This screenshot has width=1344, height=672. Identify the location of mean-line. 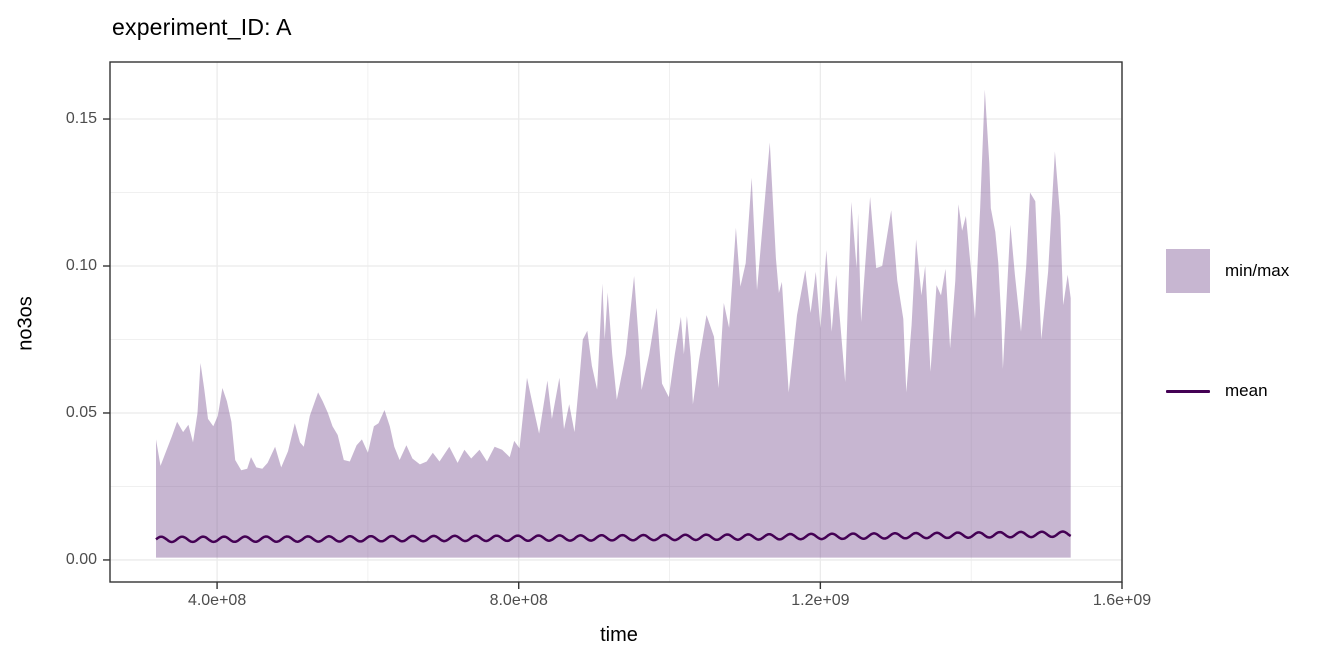
(613, 537).